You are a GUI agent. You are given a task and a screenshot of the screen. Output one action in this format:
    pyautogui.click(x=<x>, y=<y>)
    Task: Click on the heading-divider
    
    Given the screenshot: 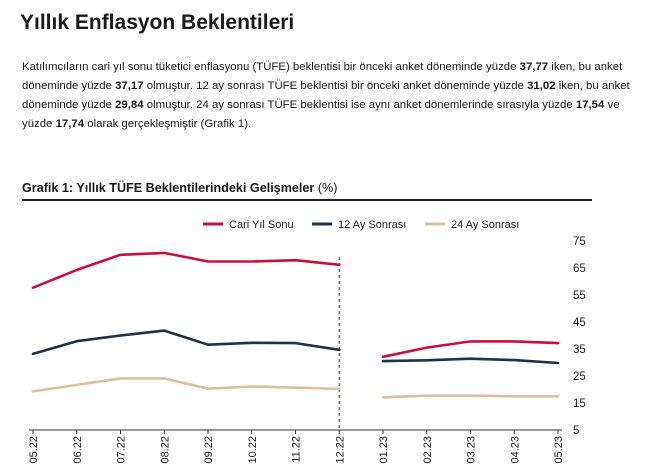 What is the action you would take?
    pyautogui.click(x=307, y=200)
    